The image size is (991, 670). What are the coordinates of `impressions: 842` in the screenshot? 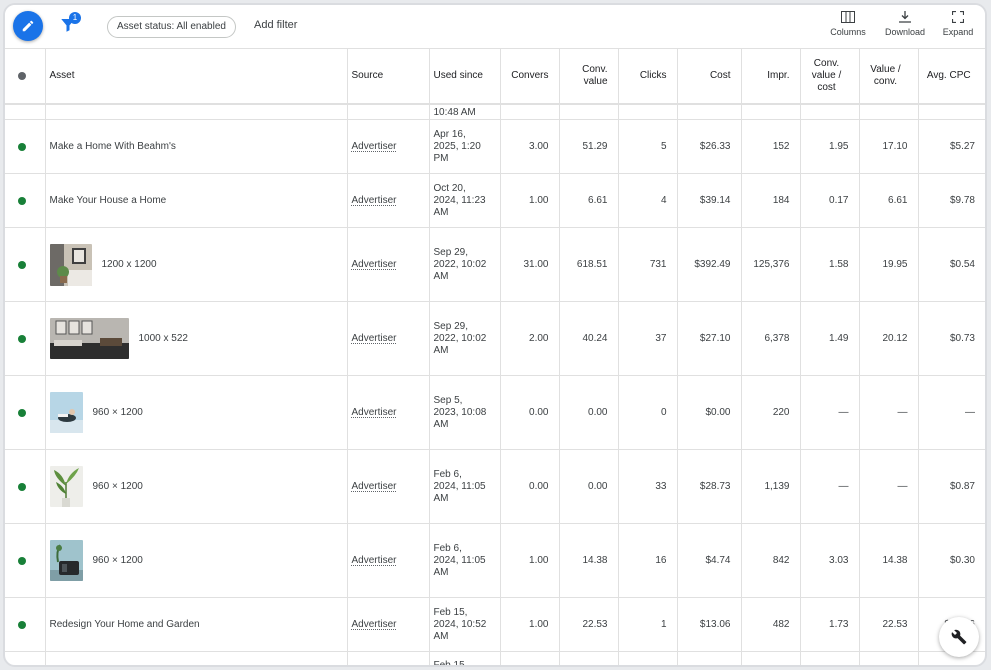 It's located at (771, 560).